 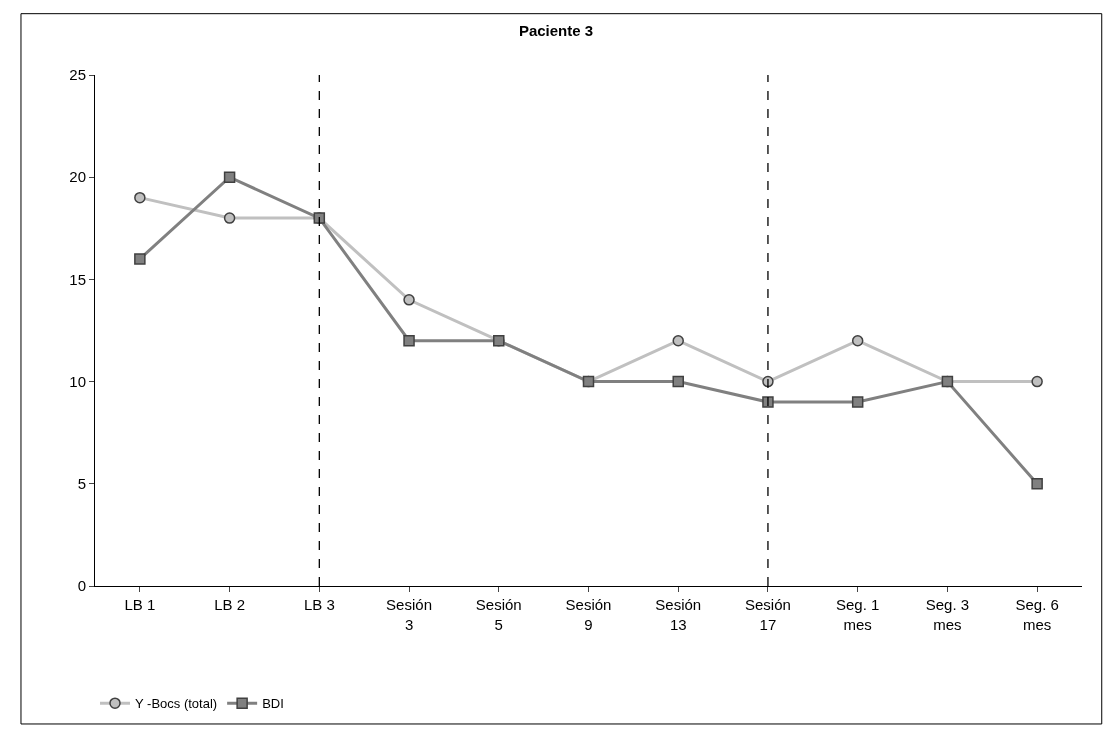 I want to click on x-tick-label: Sesión 17, so click(x=768, y=614).